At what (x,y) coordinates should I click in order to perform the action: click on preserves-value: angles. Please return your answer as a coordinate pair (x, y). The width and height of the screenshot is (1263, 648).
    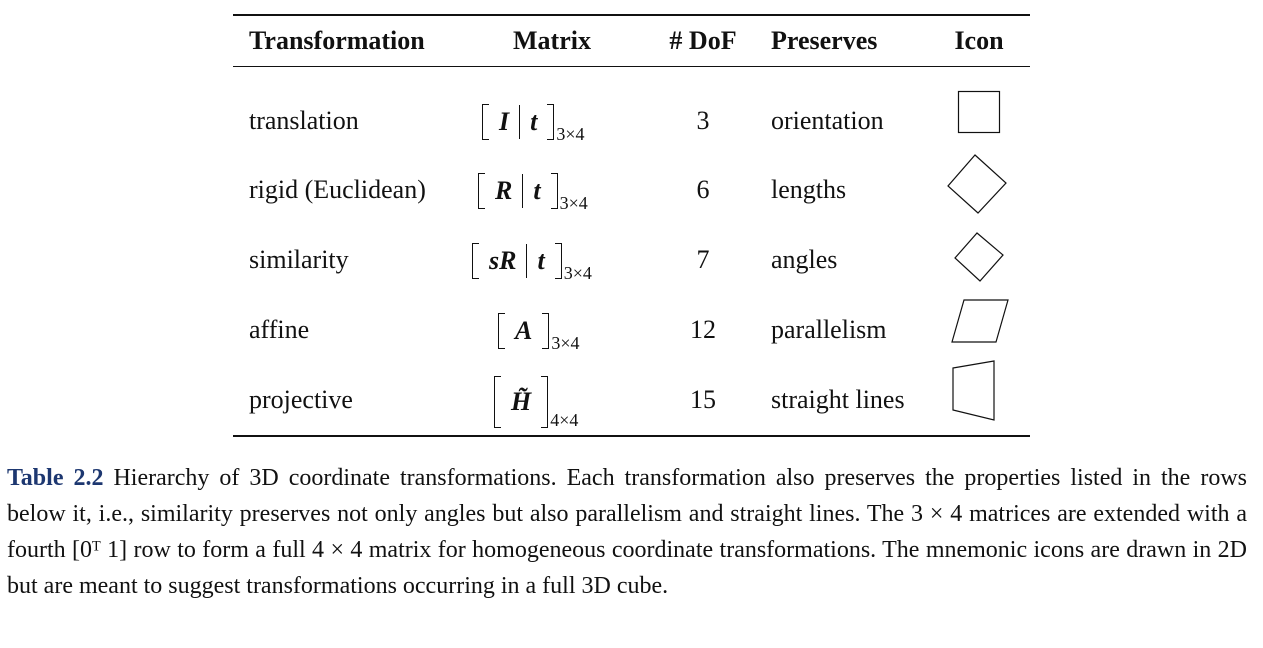
    Looking at the image, I should click on (804, 259).